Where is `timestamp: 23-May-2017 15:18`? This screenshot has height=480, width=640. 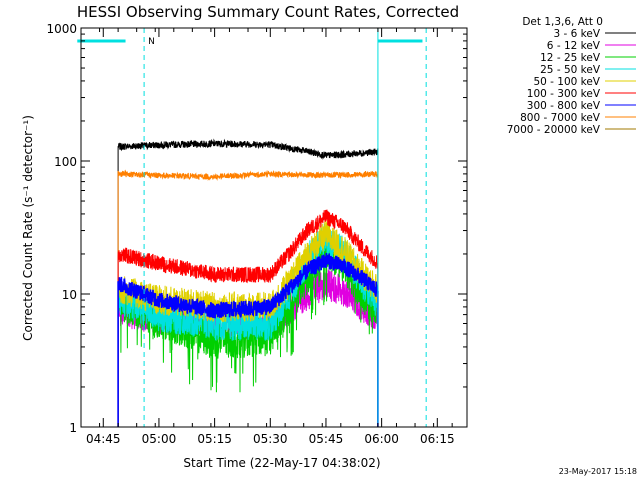 timestamp: 23-May-2017 15:18 is located at coordinates (598, 471).